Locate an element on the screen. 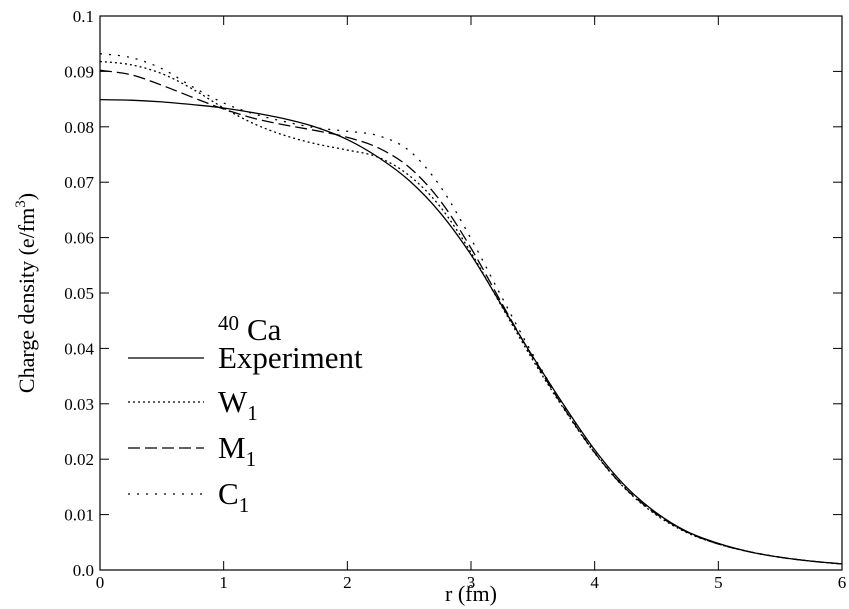 The width and height of the screenshot is (849, 609). legend-title: 40 Ca is located at coordinates (250, 329).